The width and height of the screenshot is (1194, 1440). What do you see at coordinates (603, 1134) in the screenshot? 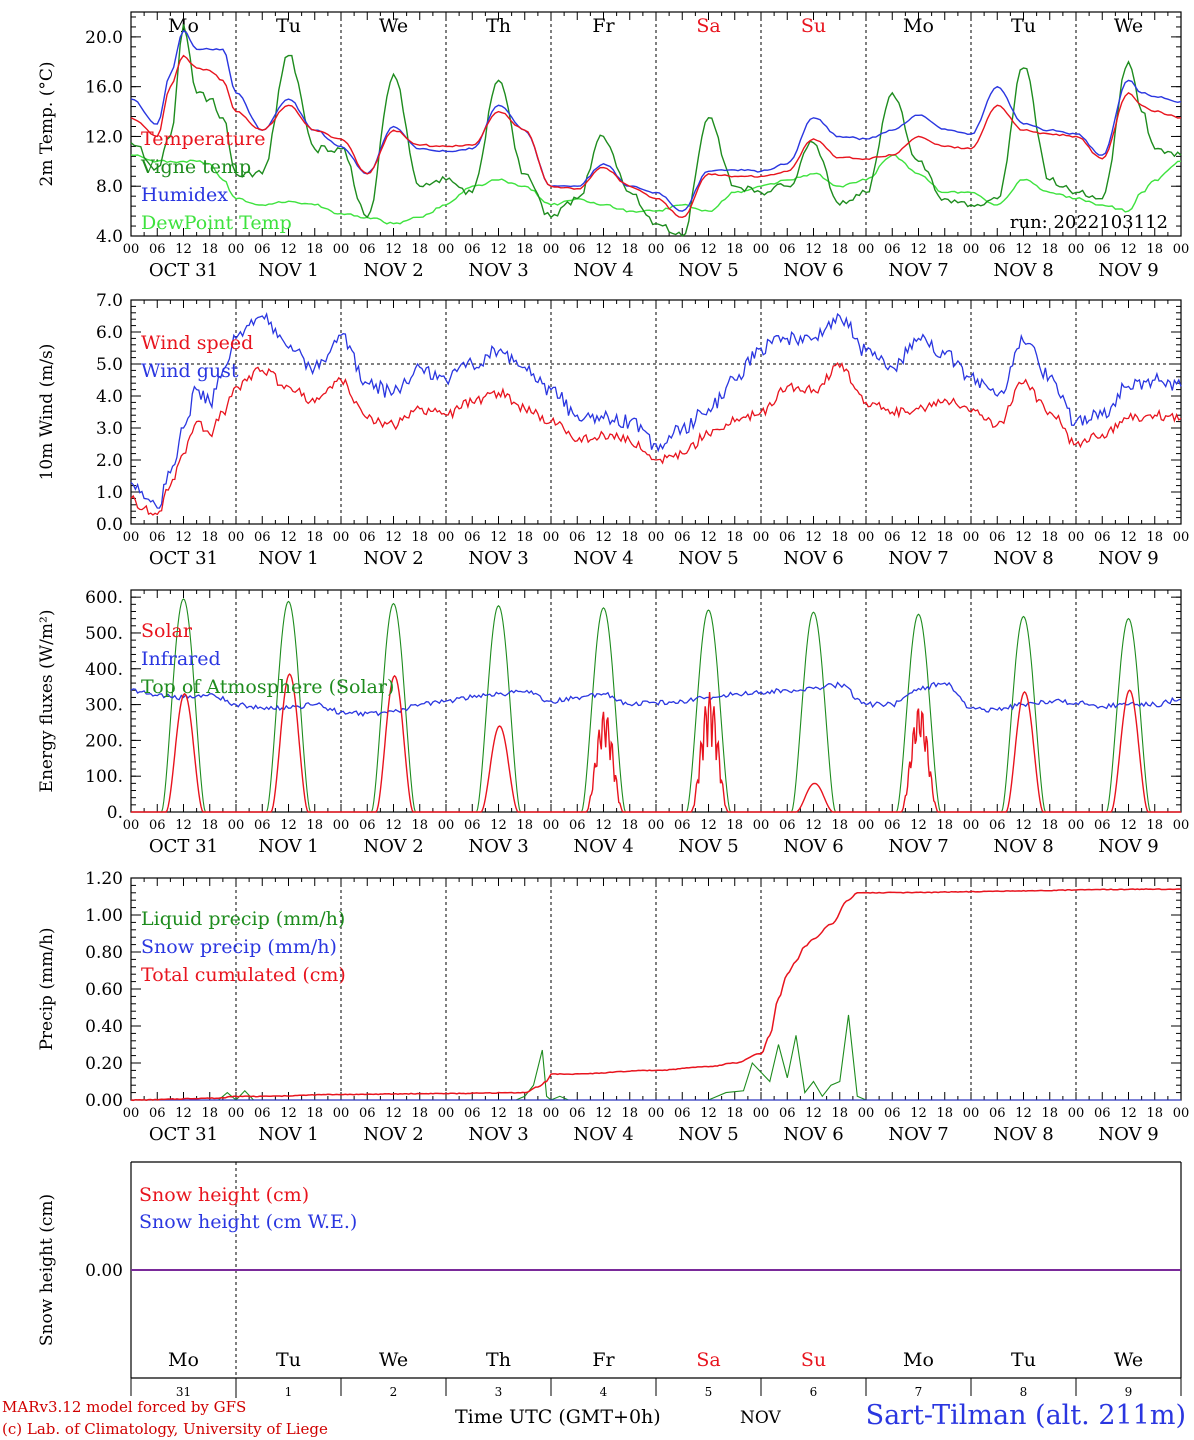
I see `date-label: NOV 4` at bounding box center [603, 1134].